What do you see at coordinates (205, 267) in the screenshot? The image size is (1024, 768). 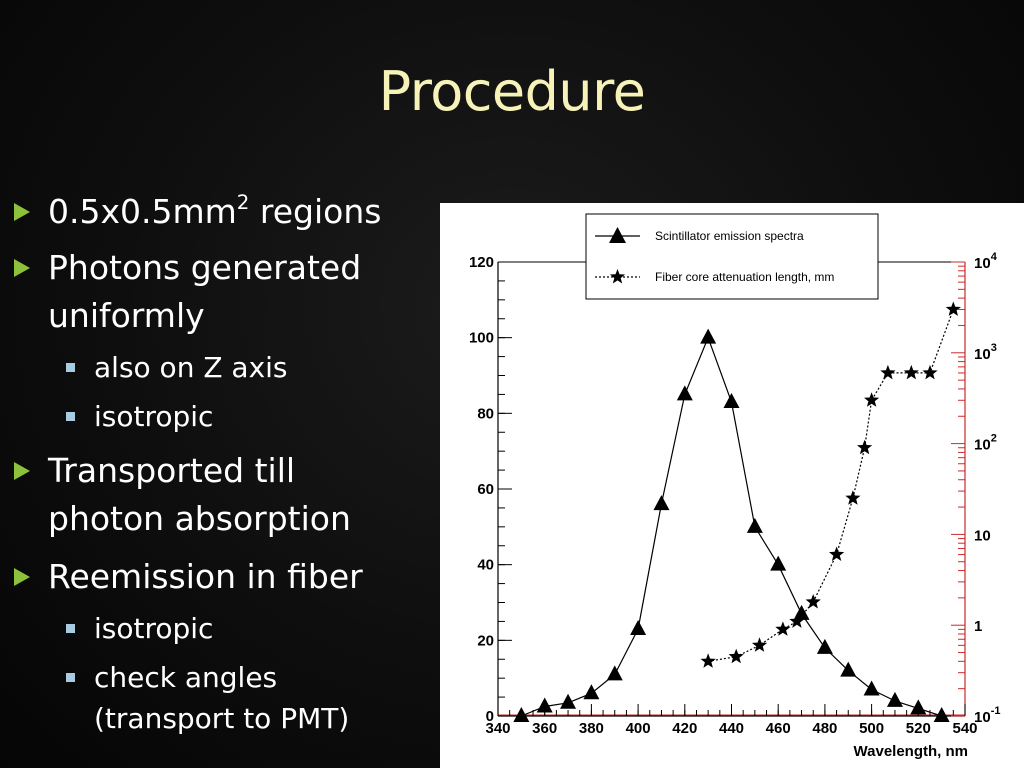 I see `bullet-line: Photons generated` at bounding box center [205, 267].